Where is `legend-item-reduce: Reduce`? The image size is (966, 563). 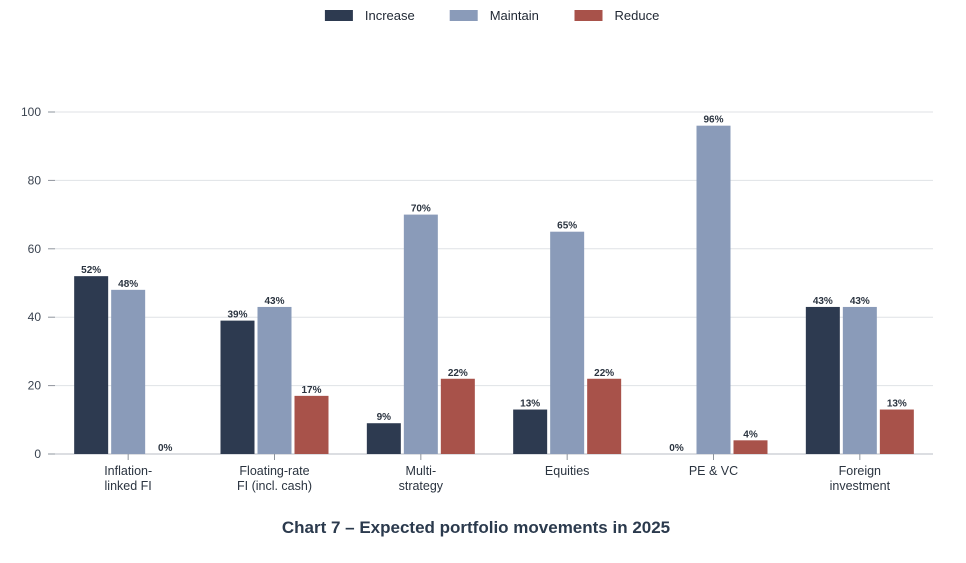 legend-item-reduce: Reduce is located at coordinates (617, 15).